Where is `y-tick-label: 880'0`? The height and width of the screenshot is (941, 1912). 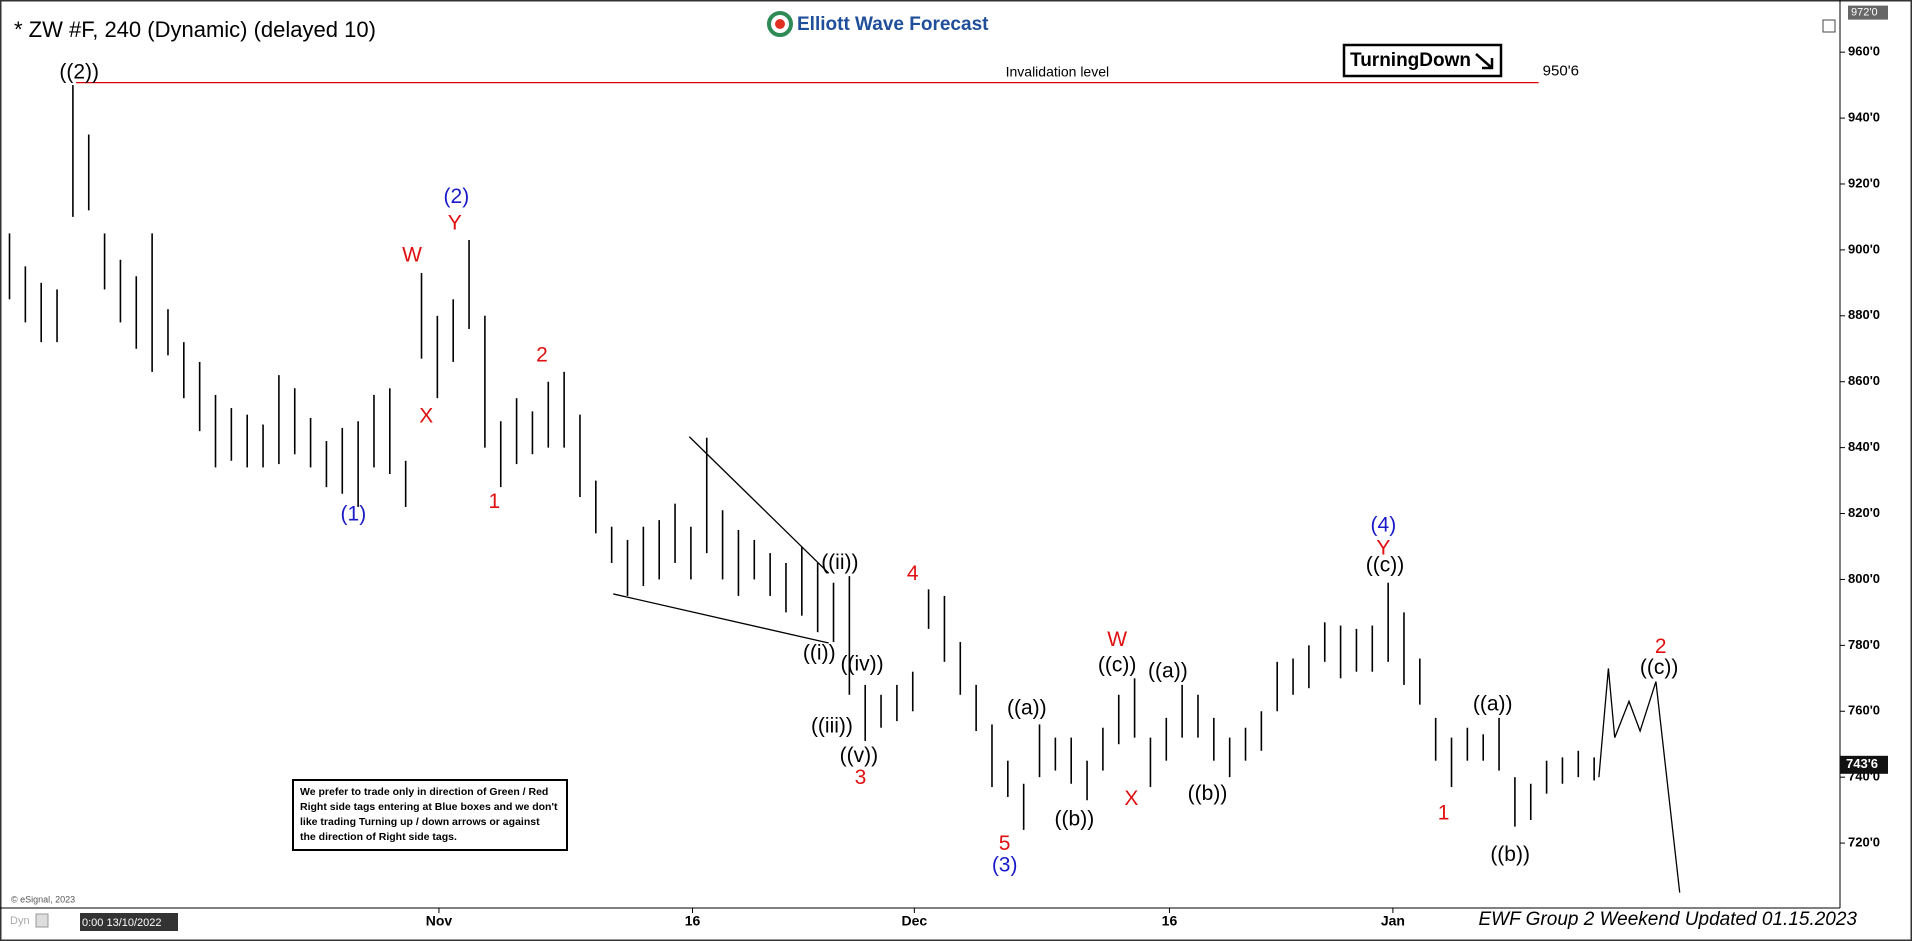
y-tick-label: 880'0 is located at coordinates (1864, 314).